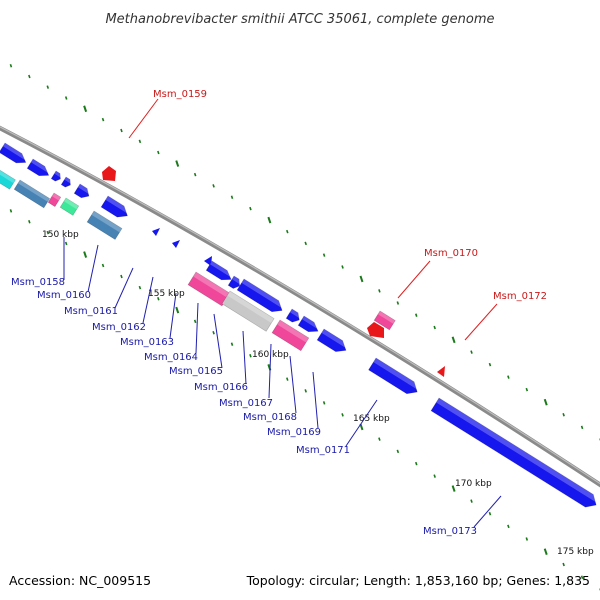 This screenshot has width=600, height=600. Describe the element at coordinates (451, 253) in the screenshot. I see `gene-label-msm-0170: Msm_0170` at that location.